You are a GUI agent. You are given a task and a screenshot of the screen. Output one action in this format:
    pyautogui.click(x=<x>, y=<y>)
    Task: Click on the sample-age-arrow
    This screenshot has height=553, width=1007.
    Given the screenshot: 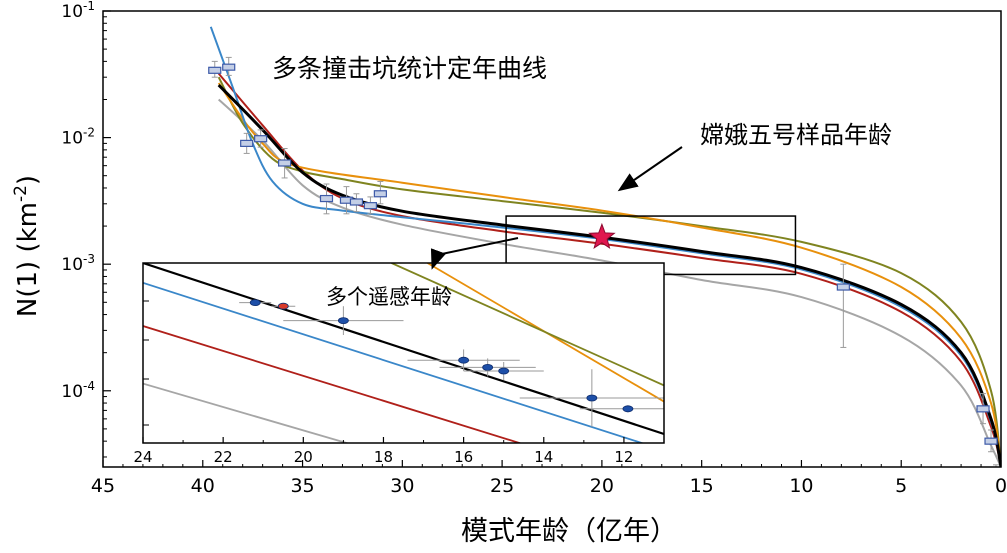 What is the action you would take?
    pyautogui.click(x=650, y=169)
    